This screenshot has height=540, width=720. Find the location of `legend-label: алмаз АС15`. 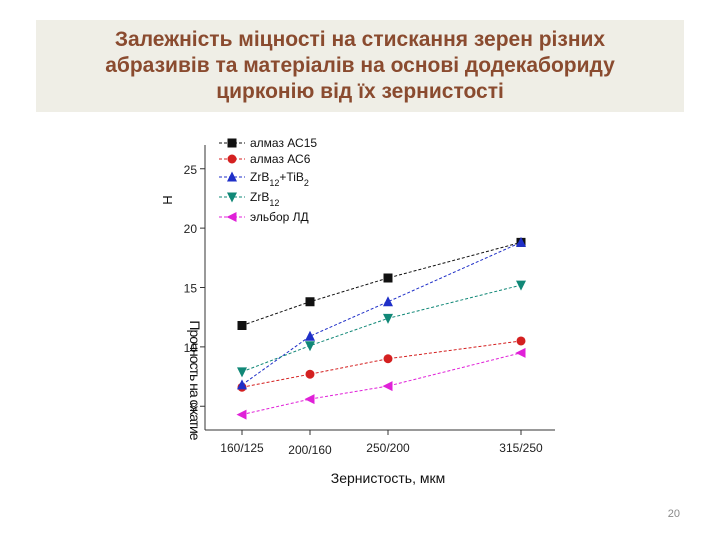

legend-label: алмаз АС15 is located at coordinates (283, 143).